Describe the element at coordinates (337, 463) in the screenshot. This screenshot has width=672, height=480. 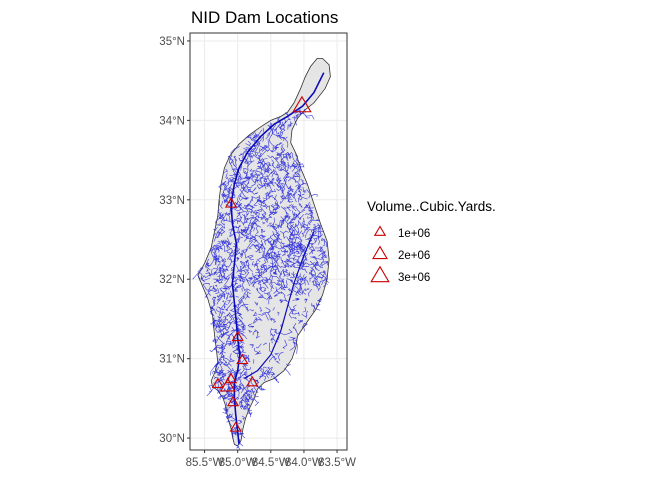
I see `x-tick-label-4: 83.5°W` at that location.